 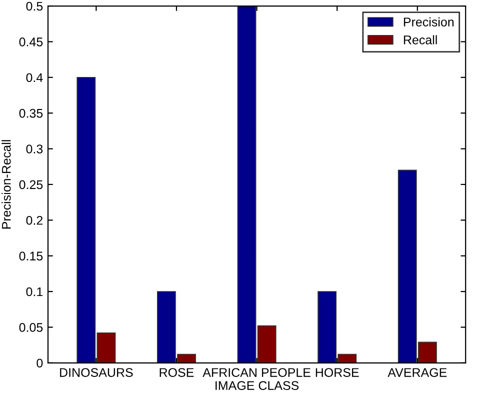 I want to click on x-axis-title: IMAGE CLASS, so click(x=257, y=385).